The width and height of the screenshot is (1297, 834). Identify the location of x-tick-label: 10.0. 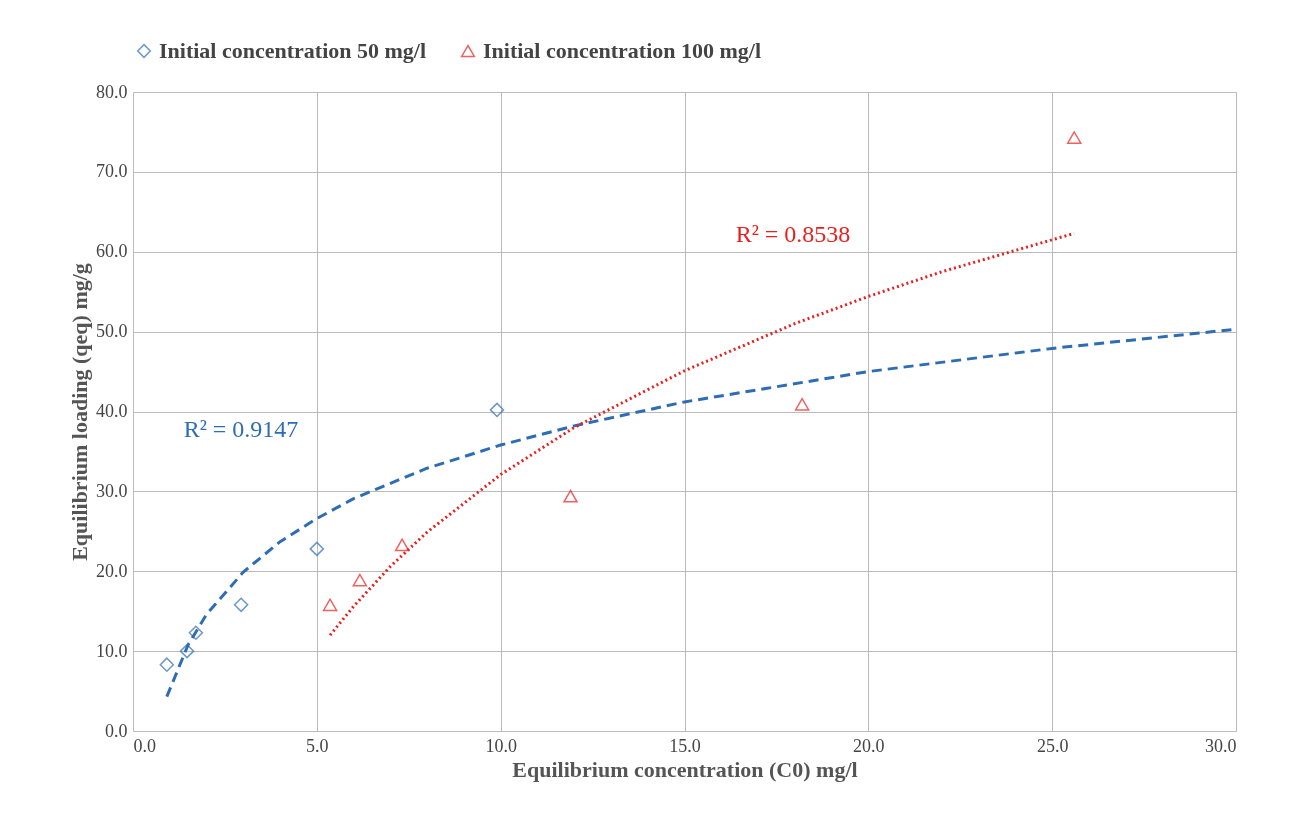
(501, 745).